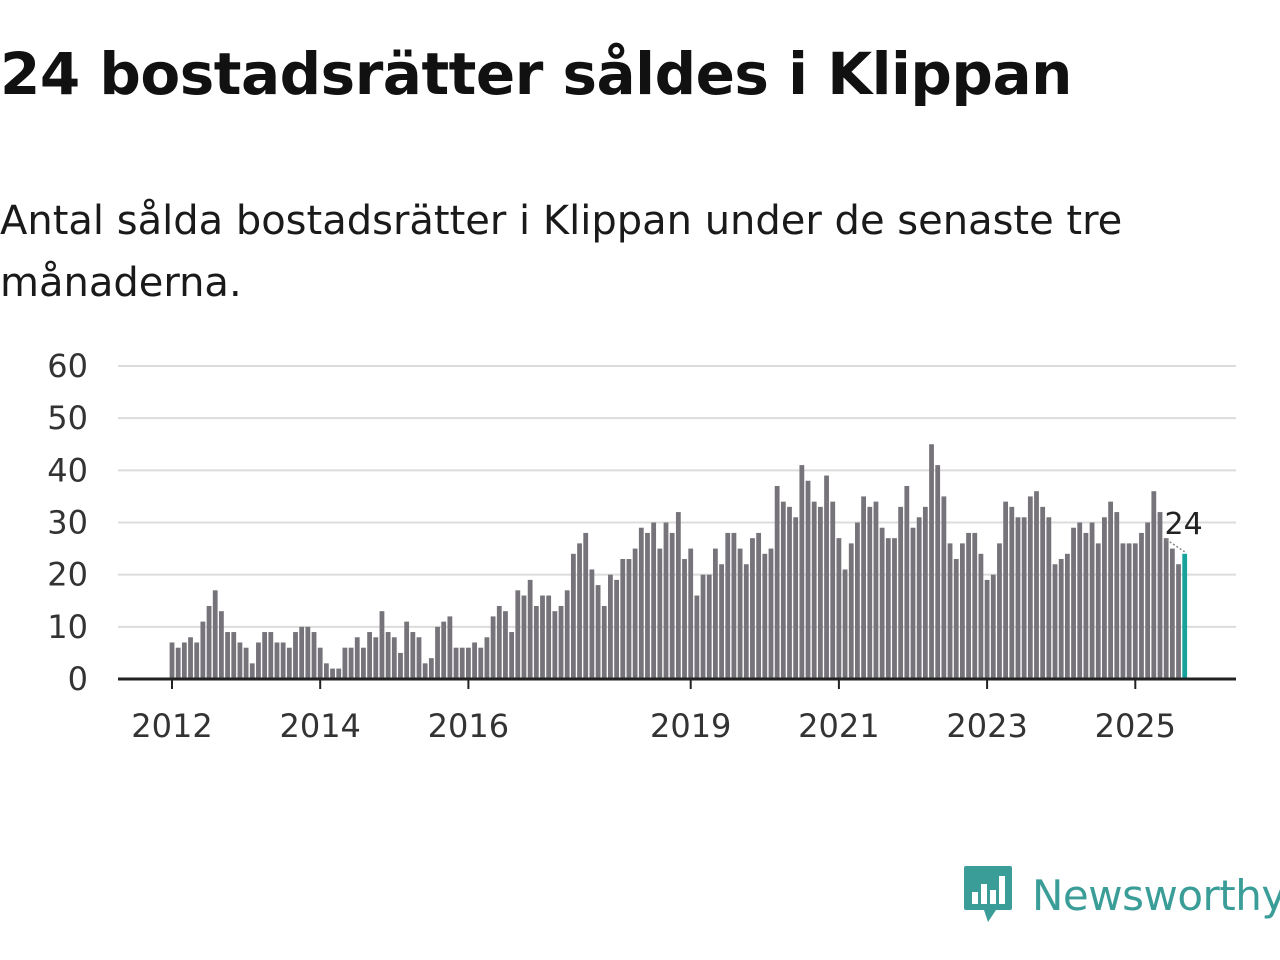 Image resolution: width=1280 pixels, height=960 pixels. I want to click on newsworthy-logo-icon, so click(988, 894).